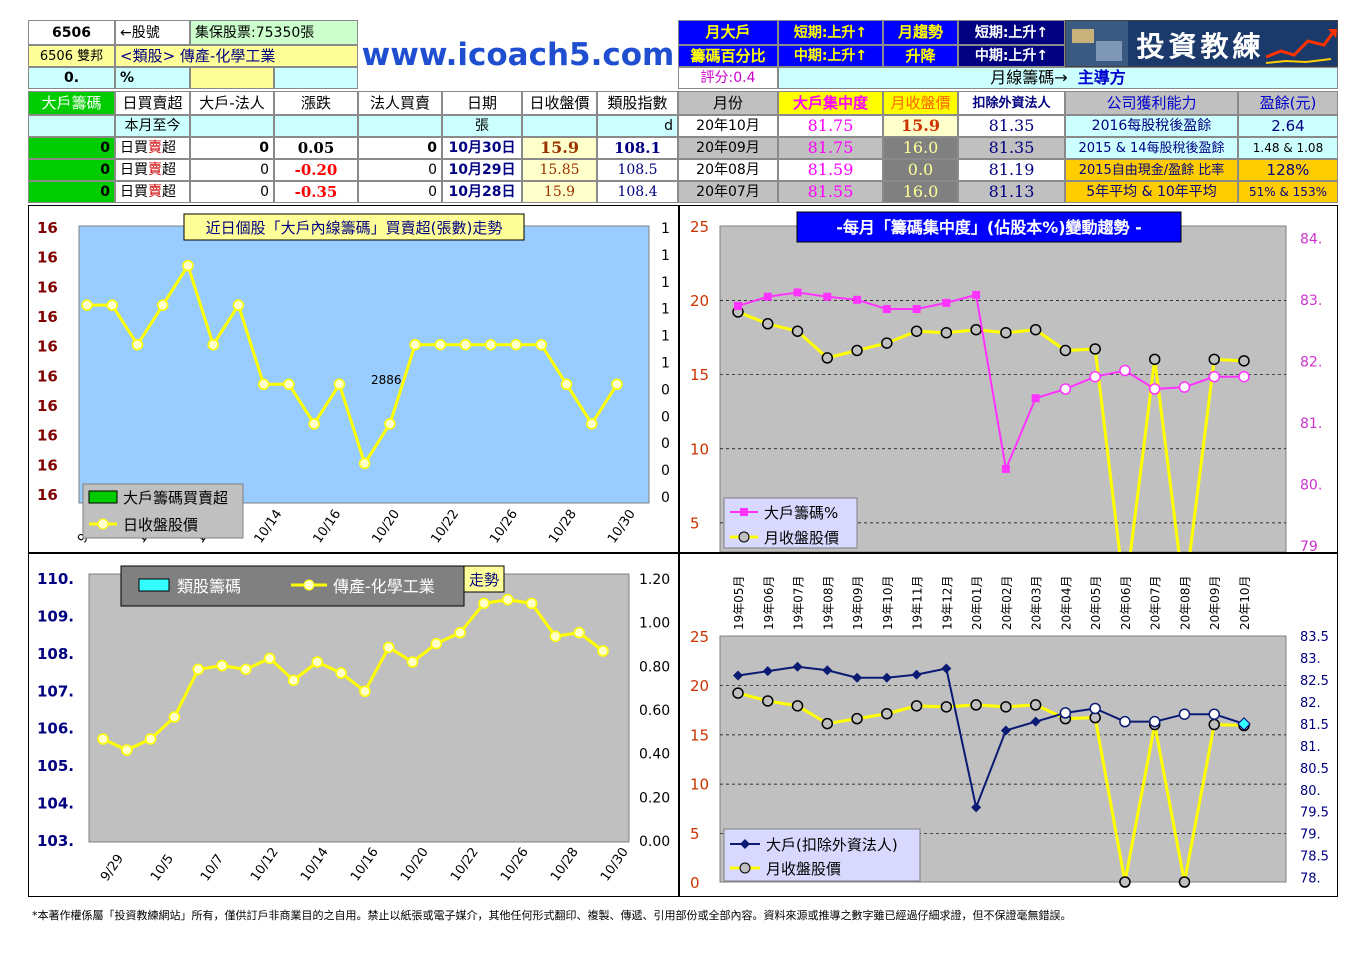 The height and width of the screenshot is (967, 1366). What do you see at coordinates (465, 864) in the screenshot?
I see `x-tick-label: 10/22` at bounding box center [465, 864].